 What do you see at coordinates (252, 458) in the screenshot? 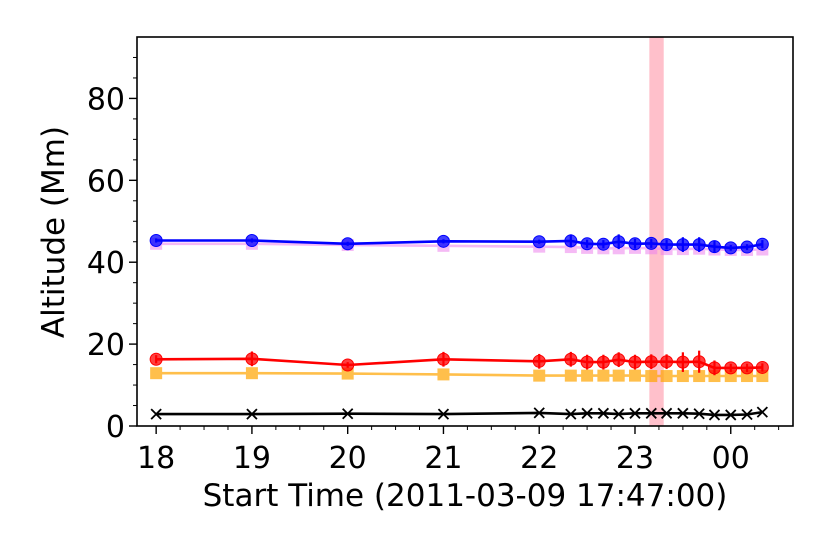
I see `x-tick-label: 19` at bounding box center [252, 458].